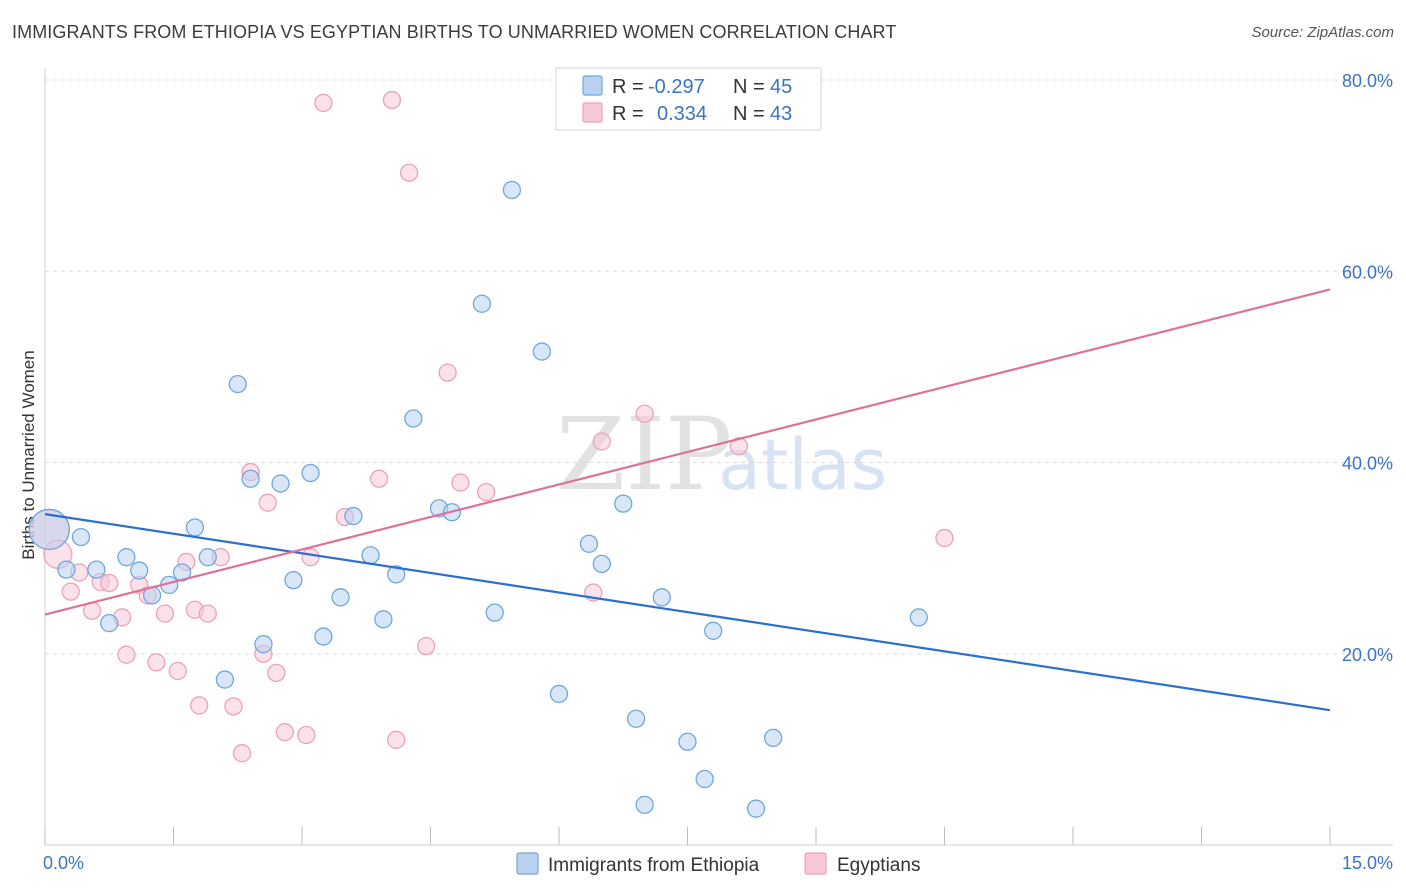 The image size is (1406, 892). I want to click on stats-legend: R = -0.297 N = 45 R = 0.334 N = 43, so click(688, 99).